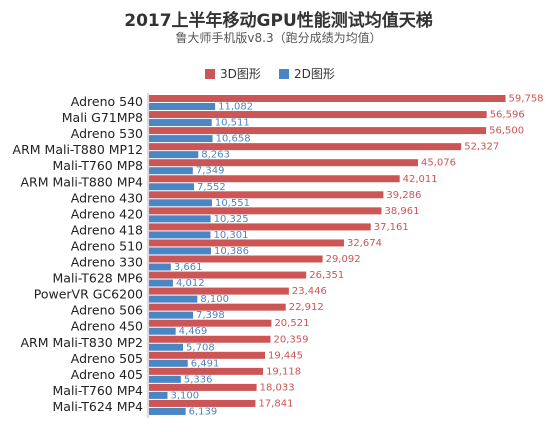 The width and height of the screenshot is (557, 432). I want to click on category-label: PowerVR GC6200, so click(88, 294).